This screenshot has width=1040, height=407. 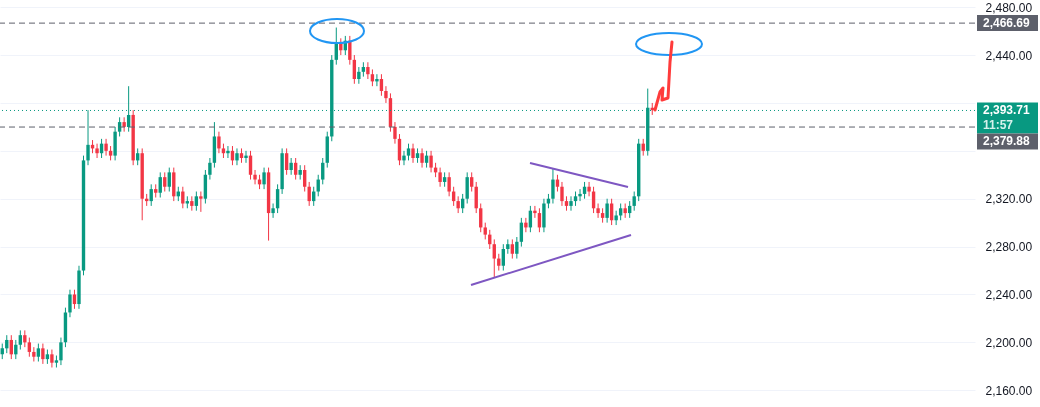 What do you see at coordinates (1009, 390) in the screenshot?
I see `y-tick-label: 2,160.00` at bounding box center [1009, 390].